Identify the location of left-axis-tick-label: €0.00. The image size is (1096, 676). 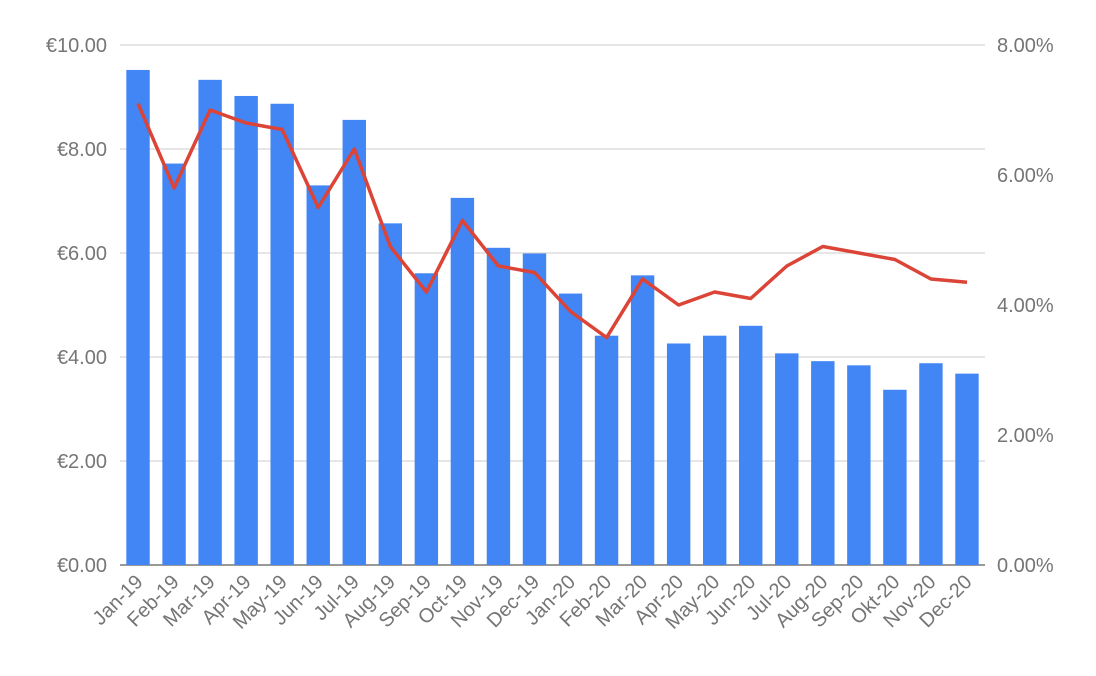
(82, 566).